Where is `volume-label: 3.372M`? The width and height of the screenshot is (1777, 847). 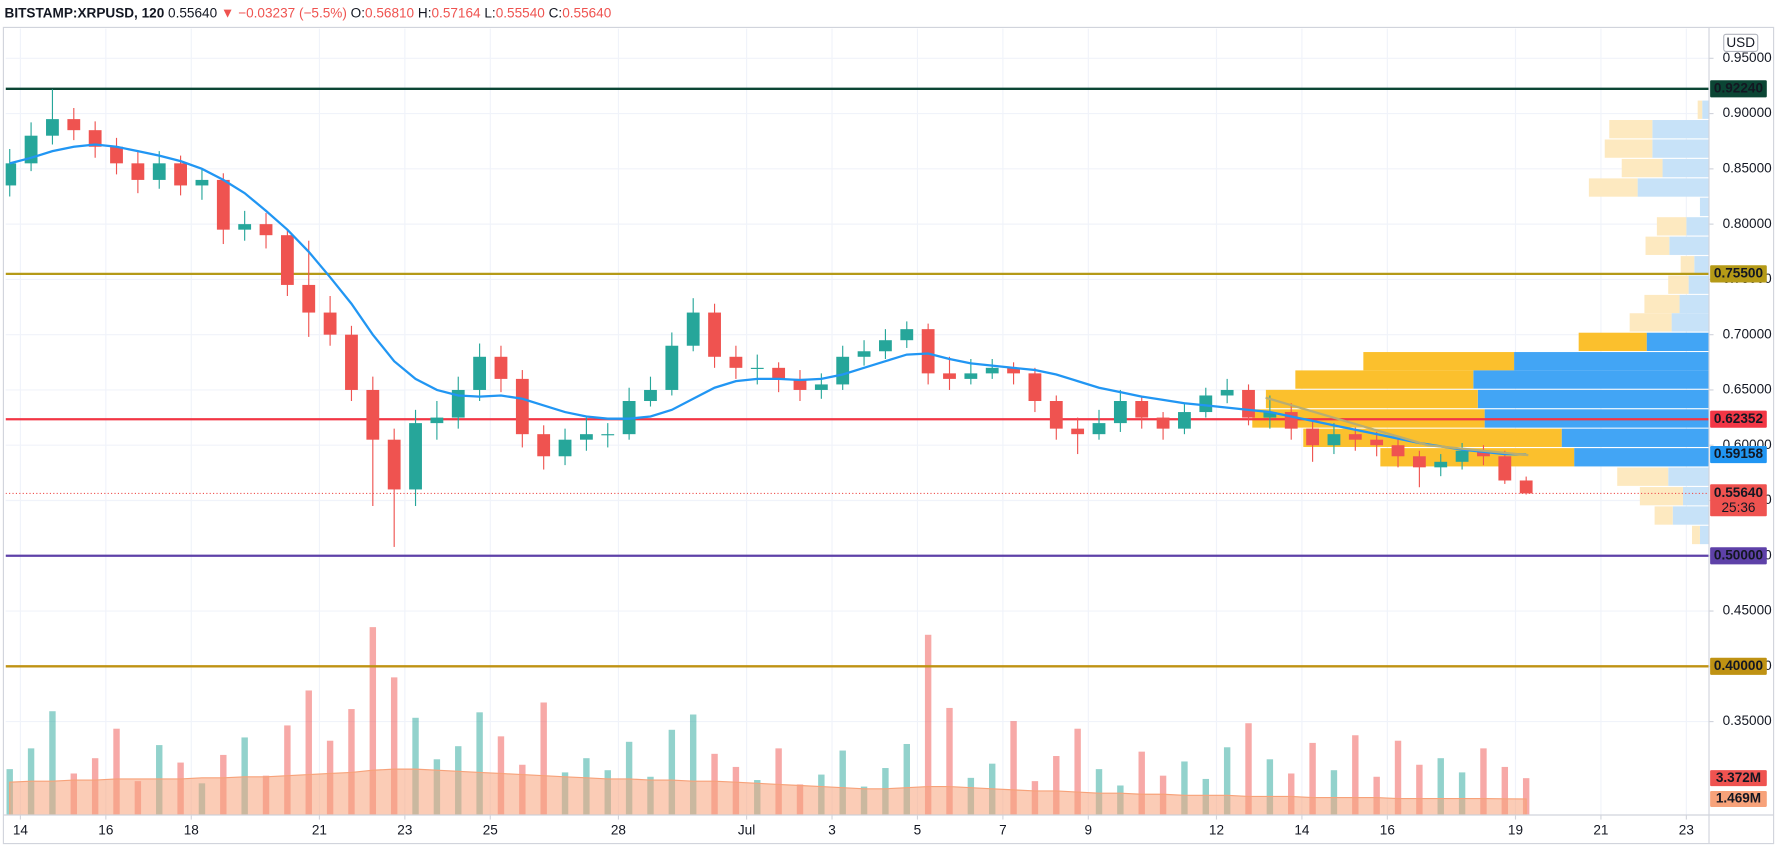 volume-label: 3.372M is located at coordinates (1738, 777).